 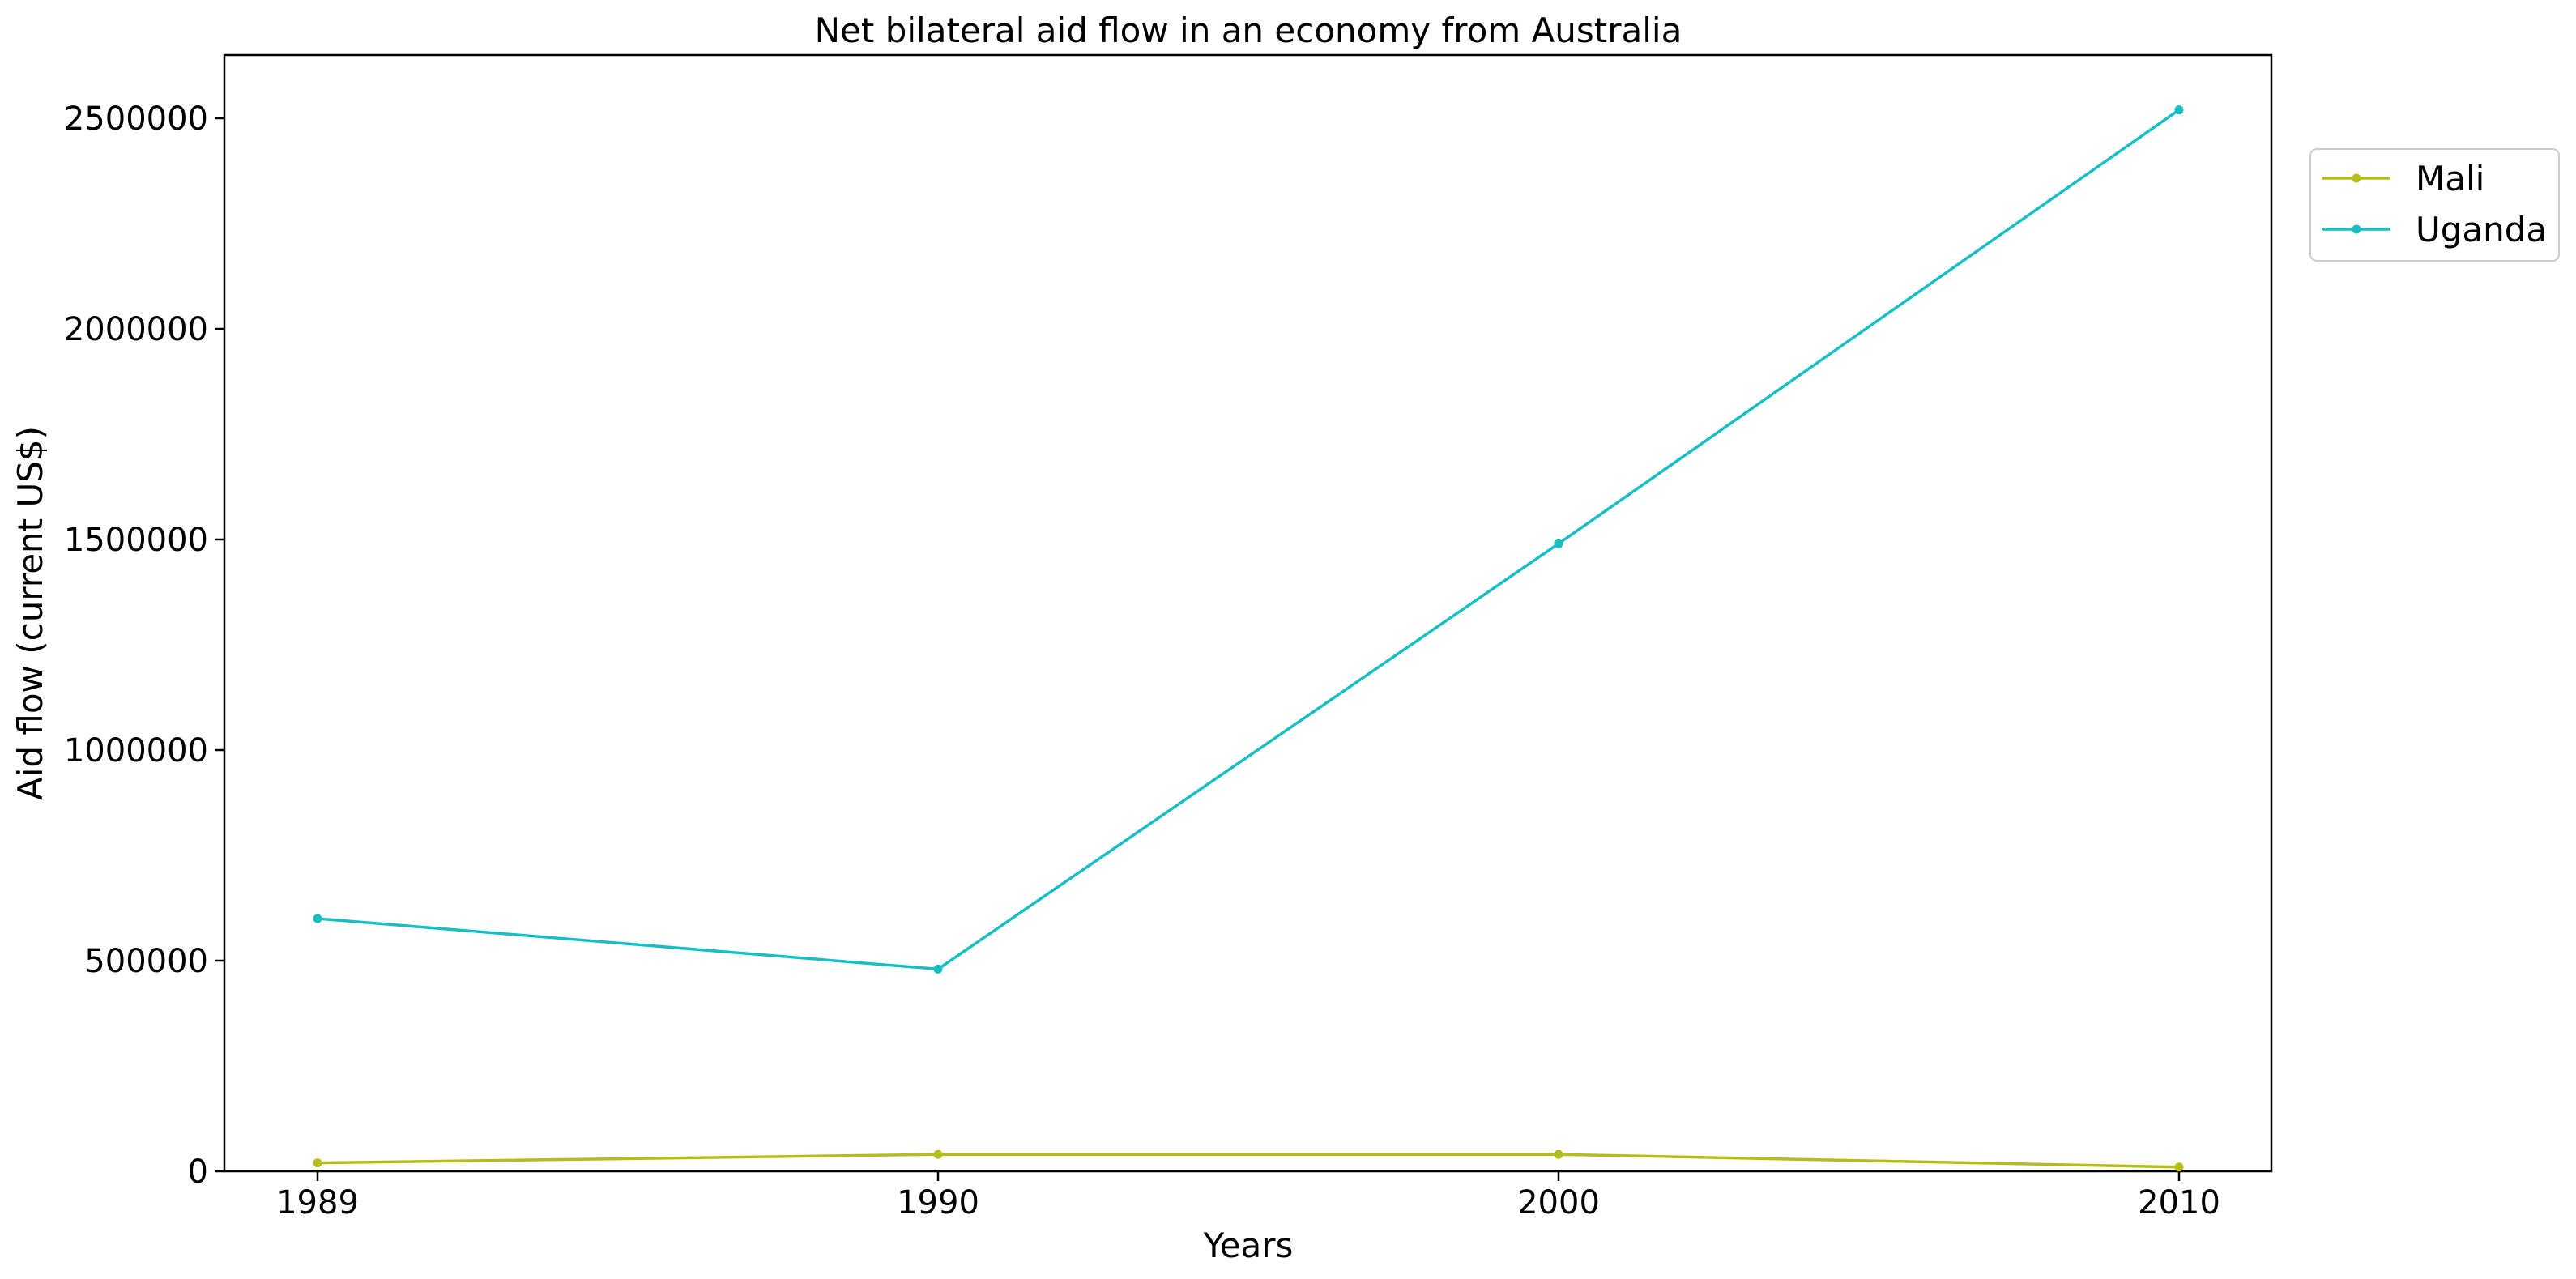 I want to click on y-axis: 0 500000 1000000 1500000 2000000 2500000, so click(x=144, y=645).